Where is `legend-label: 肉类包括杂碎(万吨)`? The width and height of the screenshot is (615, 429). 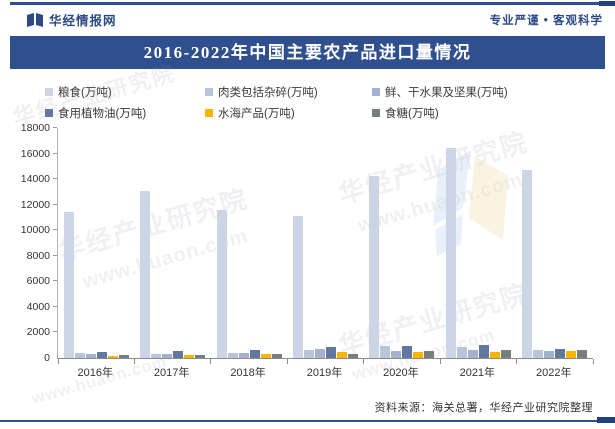 legend-label: 肉类包括杂碎(万吨) is located at coordinates (268, 93).